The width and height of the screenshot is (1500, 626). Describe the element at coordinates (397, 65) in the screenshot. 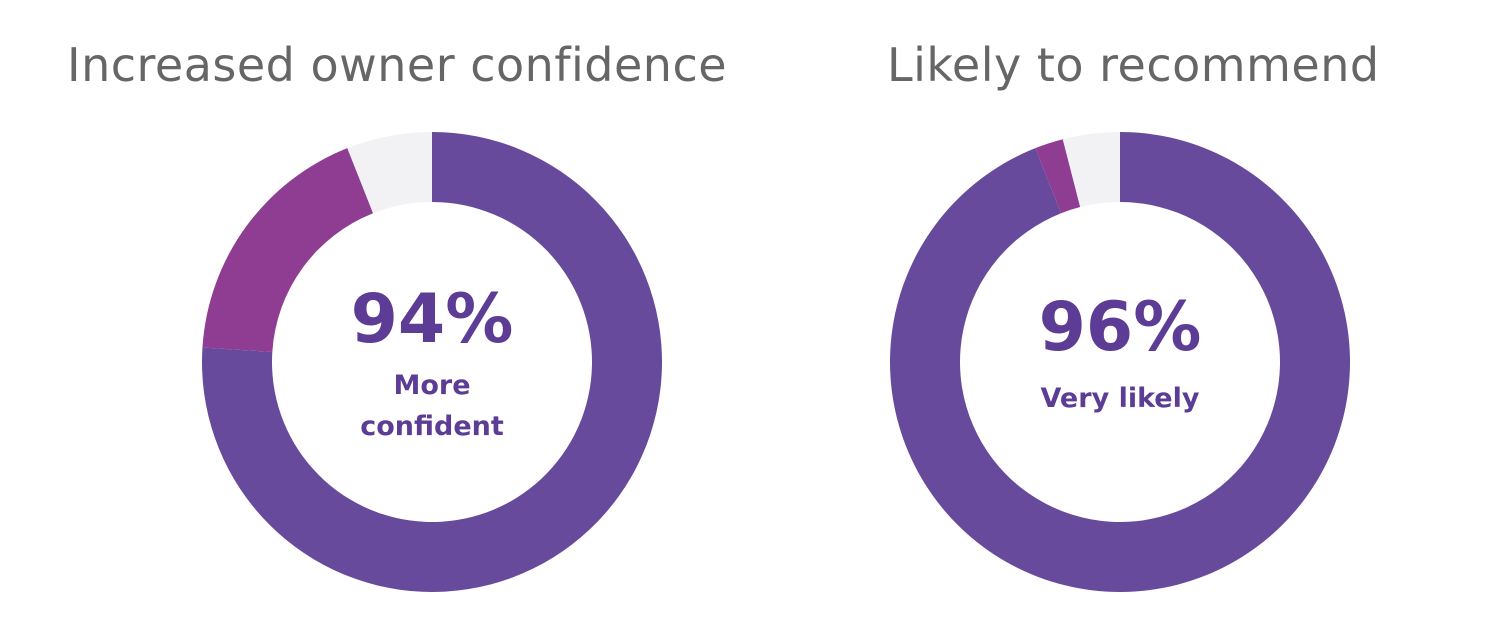

I see `chart-title-owner-confidence: Increased owner confidence` at that location.